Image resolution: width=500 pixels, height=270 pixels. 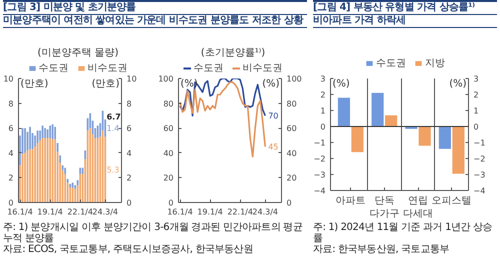 I want to click on data-label: 5.3, so click(x=113, y=170).